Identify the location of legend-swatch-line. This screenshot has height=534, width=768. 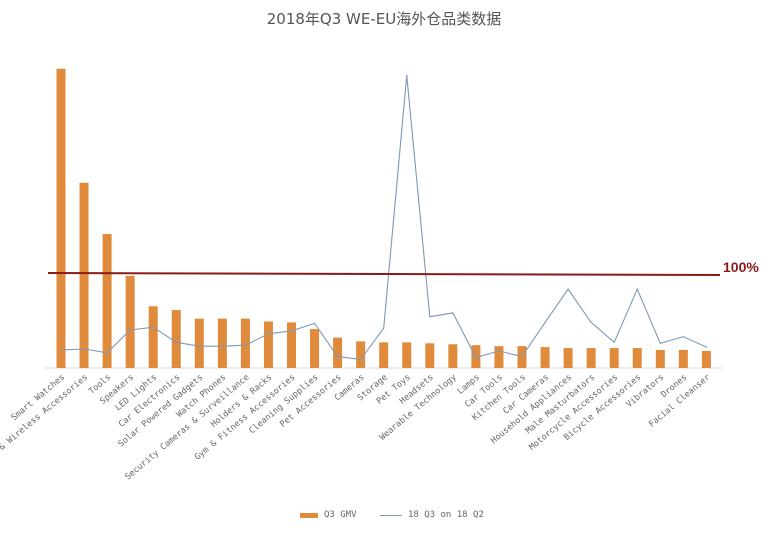
(391, 515).